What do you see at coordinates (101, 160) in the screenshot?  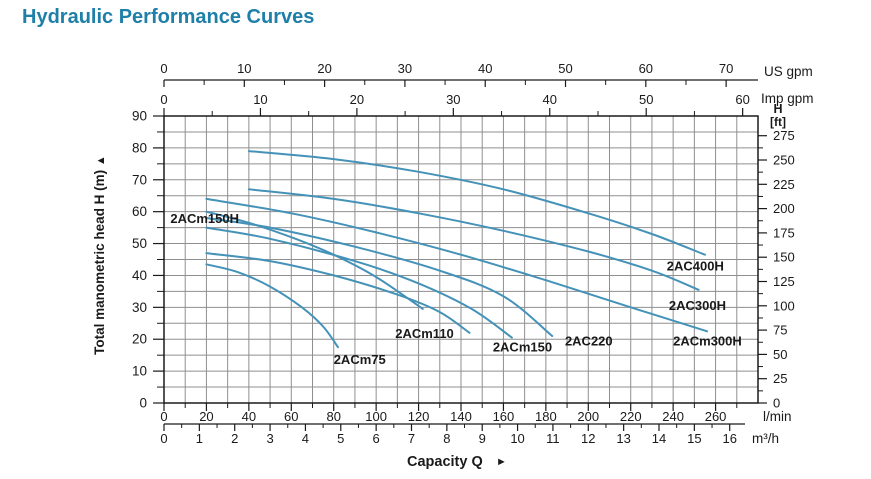 I see `up-arrow-icon: ▲` at bounding box center [101, 160].